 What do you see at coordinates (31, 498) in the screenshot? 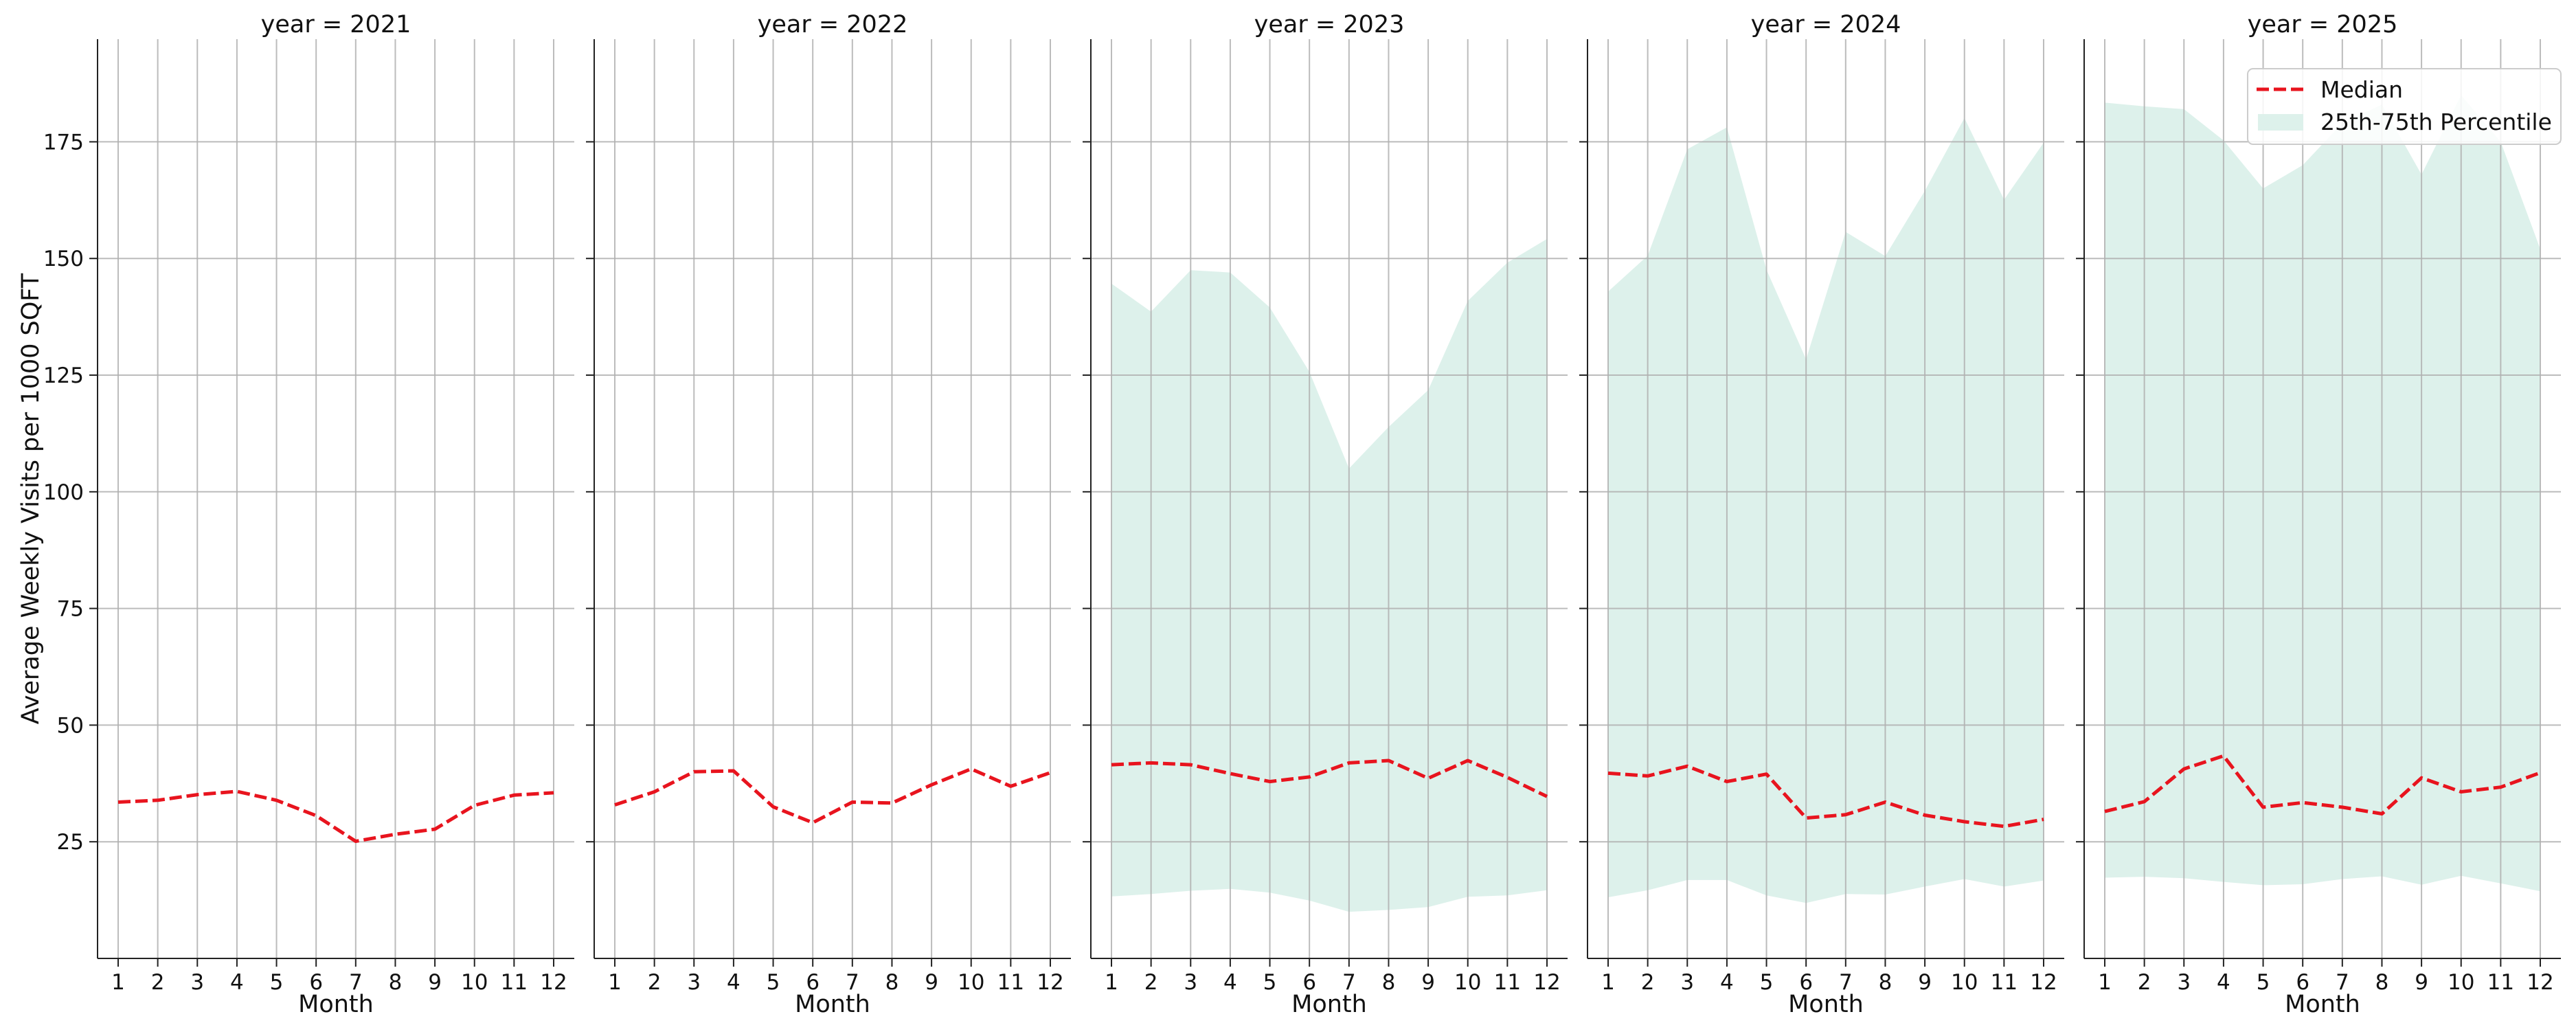
I see `y-axis-label: Average Weekly Visits per 1000 SQFT` at bounding box center [31, 498].